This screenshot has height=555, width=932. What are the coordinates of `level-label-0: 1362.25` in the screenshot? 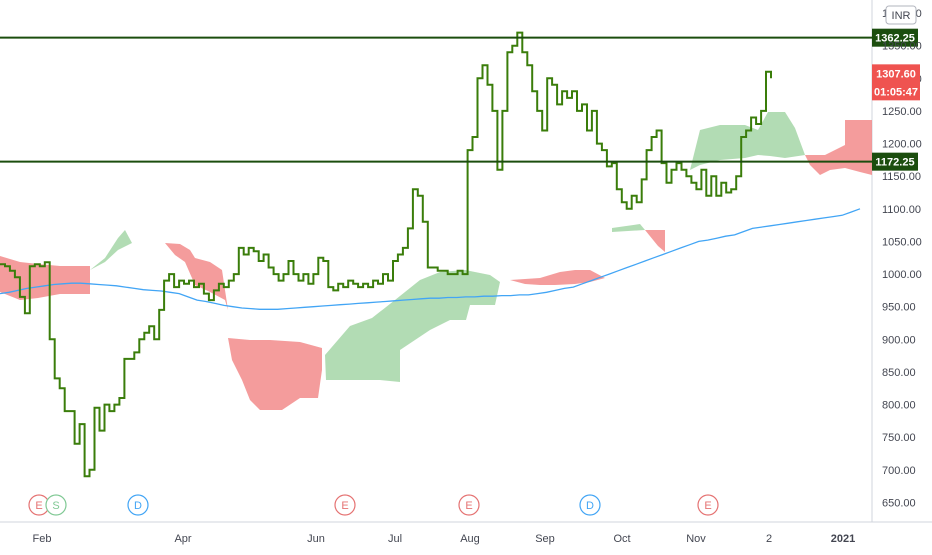 It's located at (895, 37).